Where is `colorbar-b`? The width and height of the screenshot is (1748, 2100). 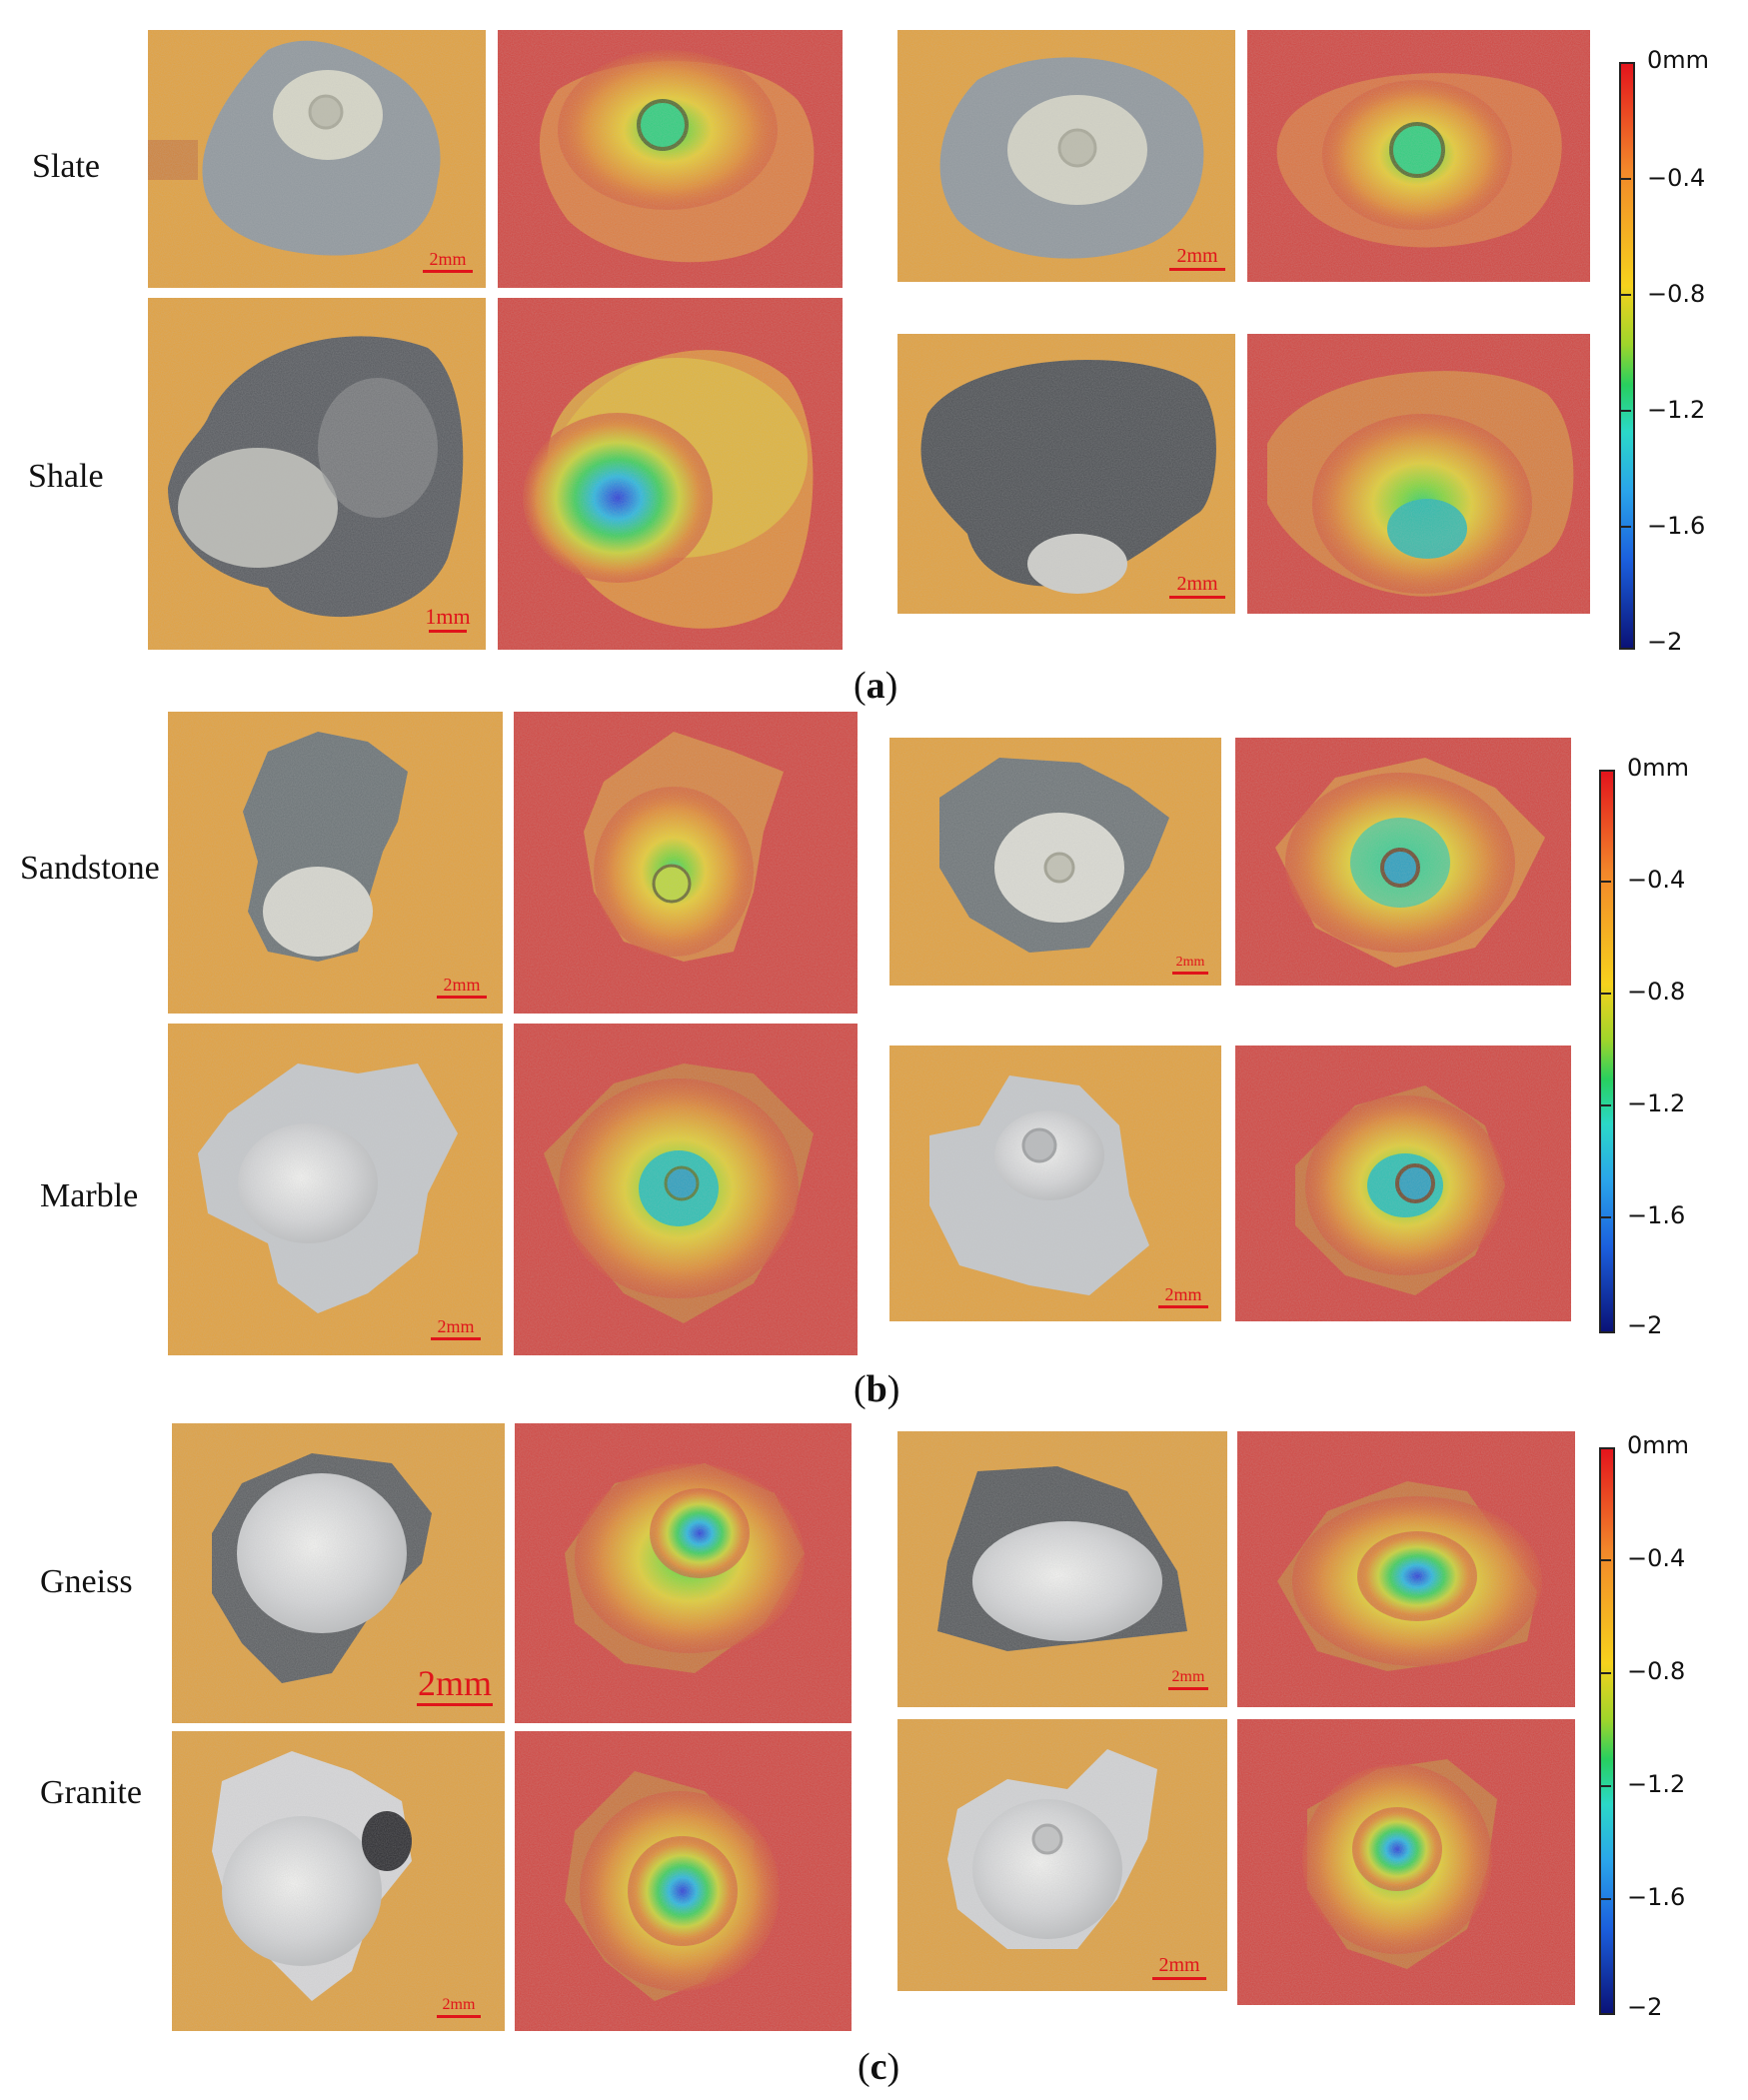
colorbar-b is located at coordinates (1607, 1051).